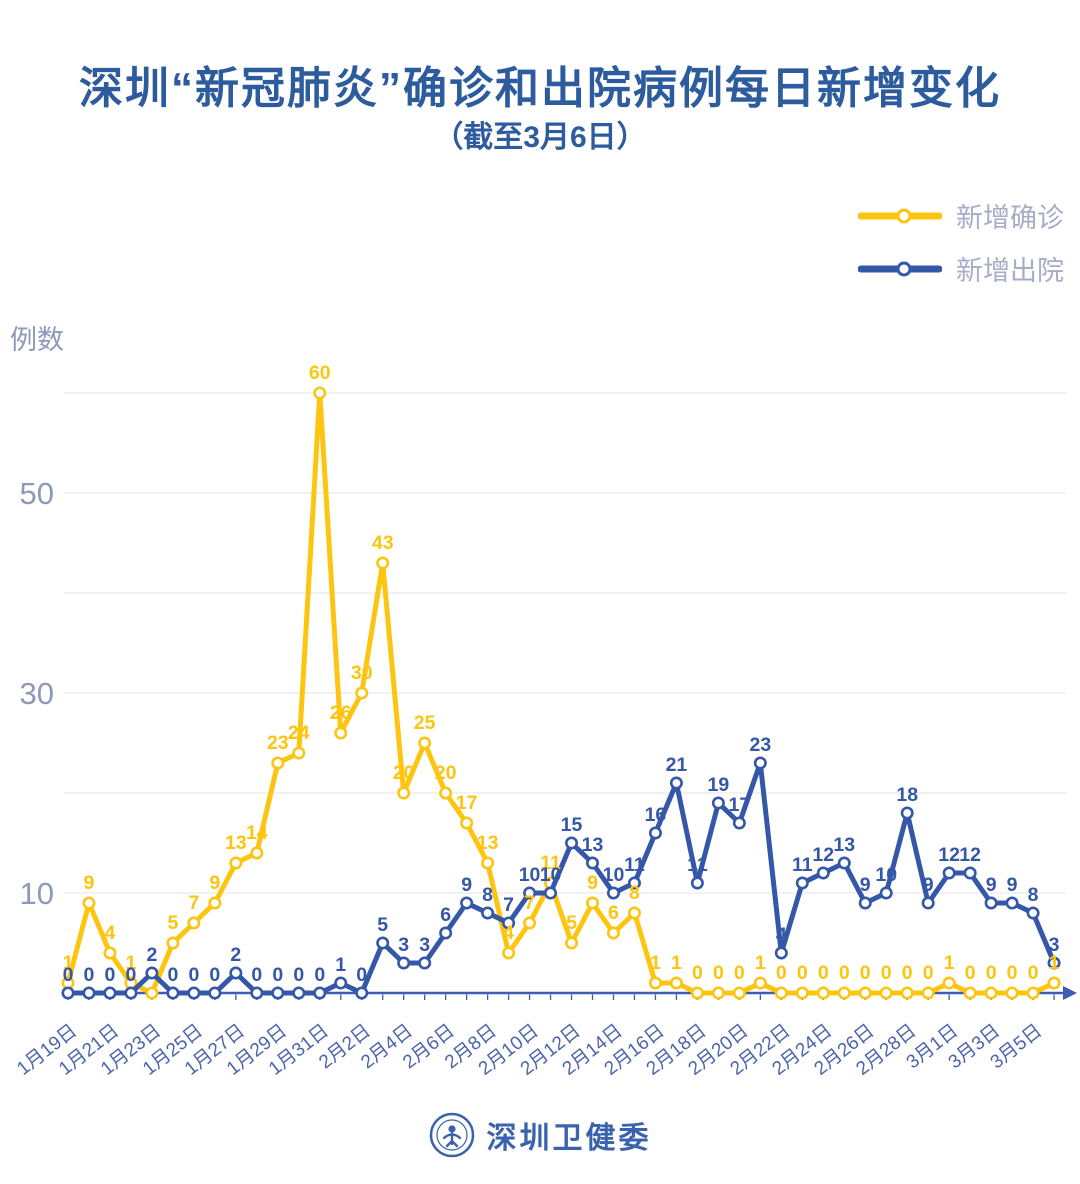 The image size is (1080, 1184). Describe the element at coordinates (676, 963) in the screenshot. I see `confirmed-data-label: 1` at that location.